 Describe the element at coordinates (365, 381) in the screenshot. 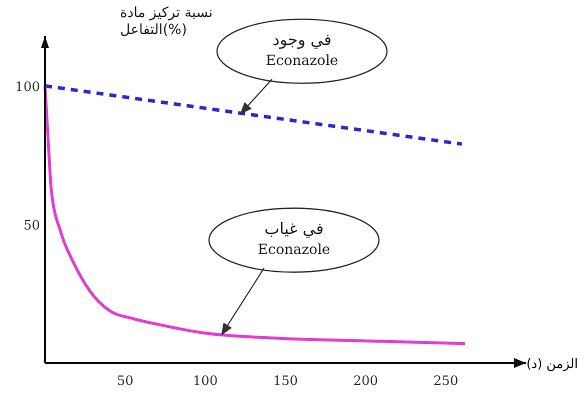

I see `x-tick-label: 200` at that location.